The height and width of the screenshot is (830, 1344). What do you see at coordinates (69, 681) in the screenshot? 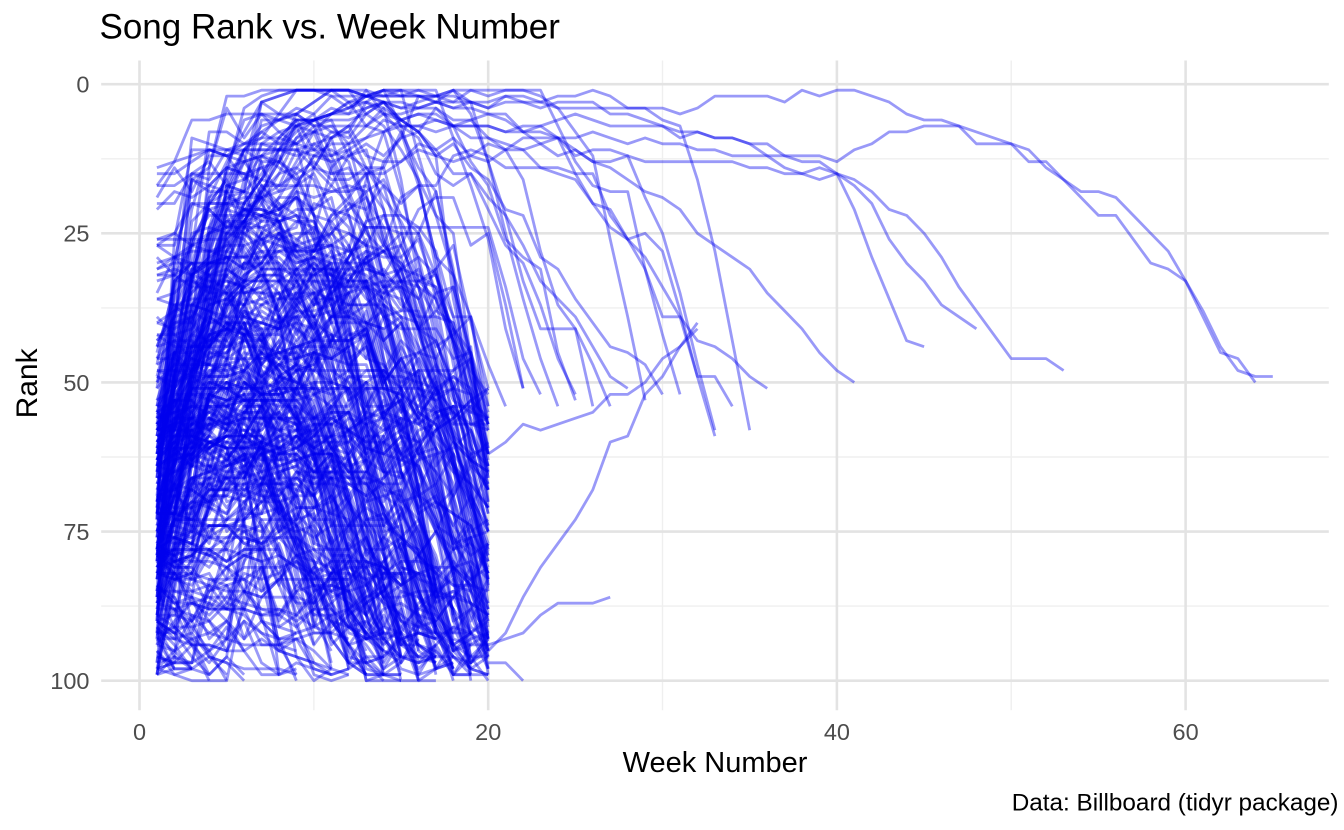
I see `svg-text: 100` at bounding box center [69, 681].